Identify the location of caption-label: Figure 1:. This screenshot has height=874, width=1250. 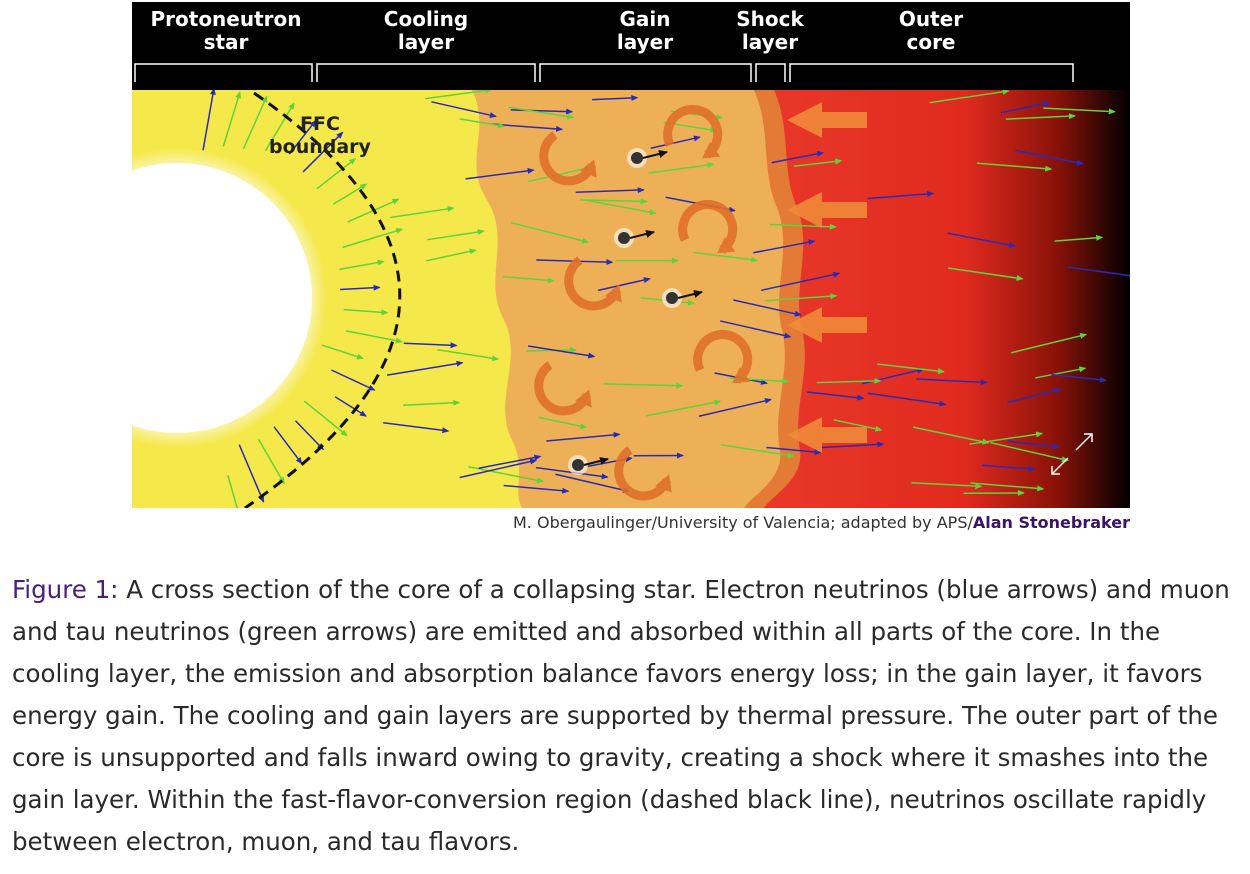
(65, 589).